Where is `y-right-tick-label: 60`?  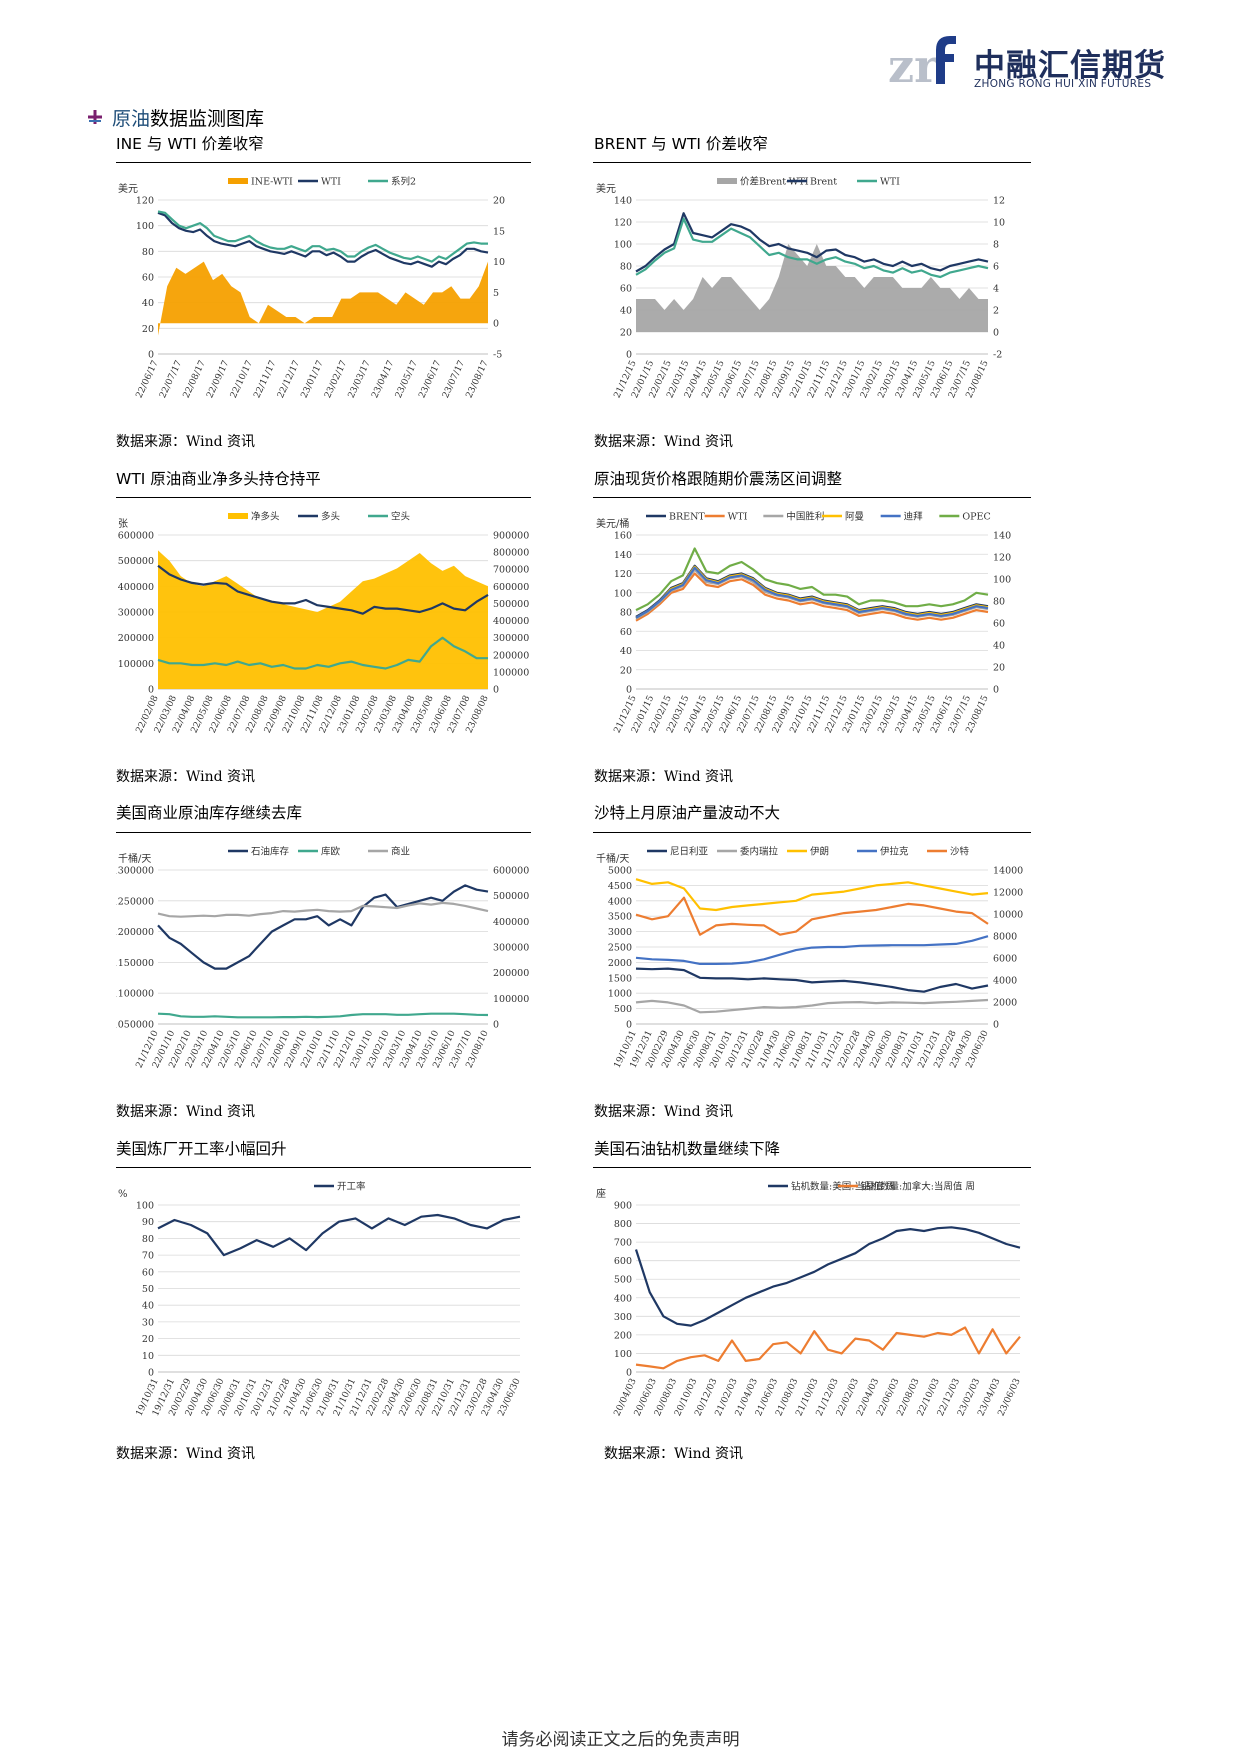
y-right-tick-label: 60 is located at coordinates (999, 624).